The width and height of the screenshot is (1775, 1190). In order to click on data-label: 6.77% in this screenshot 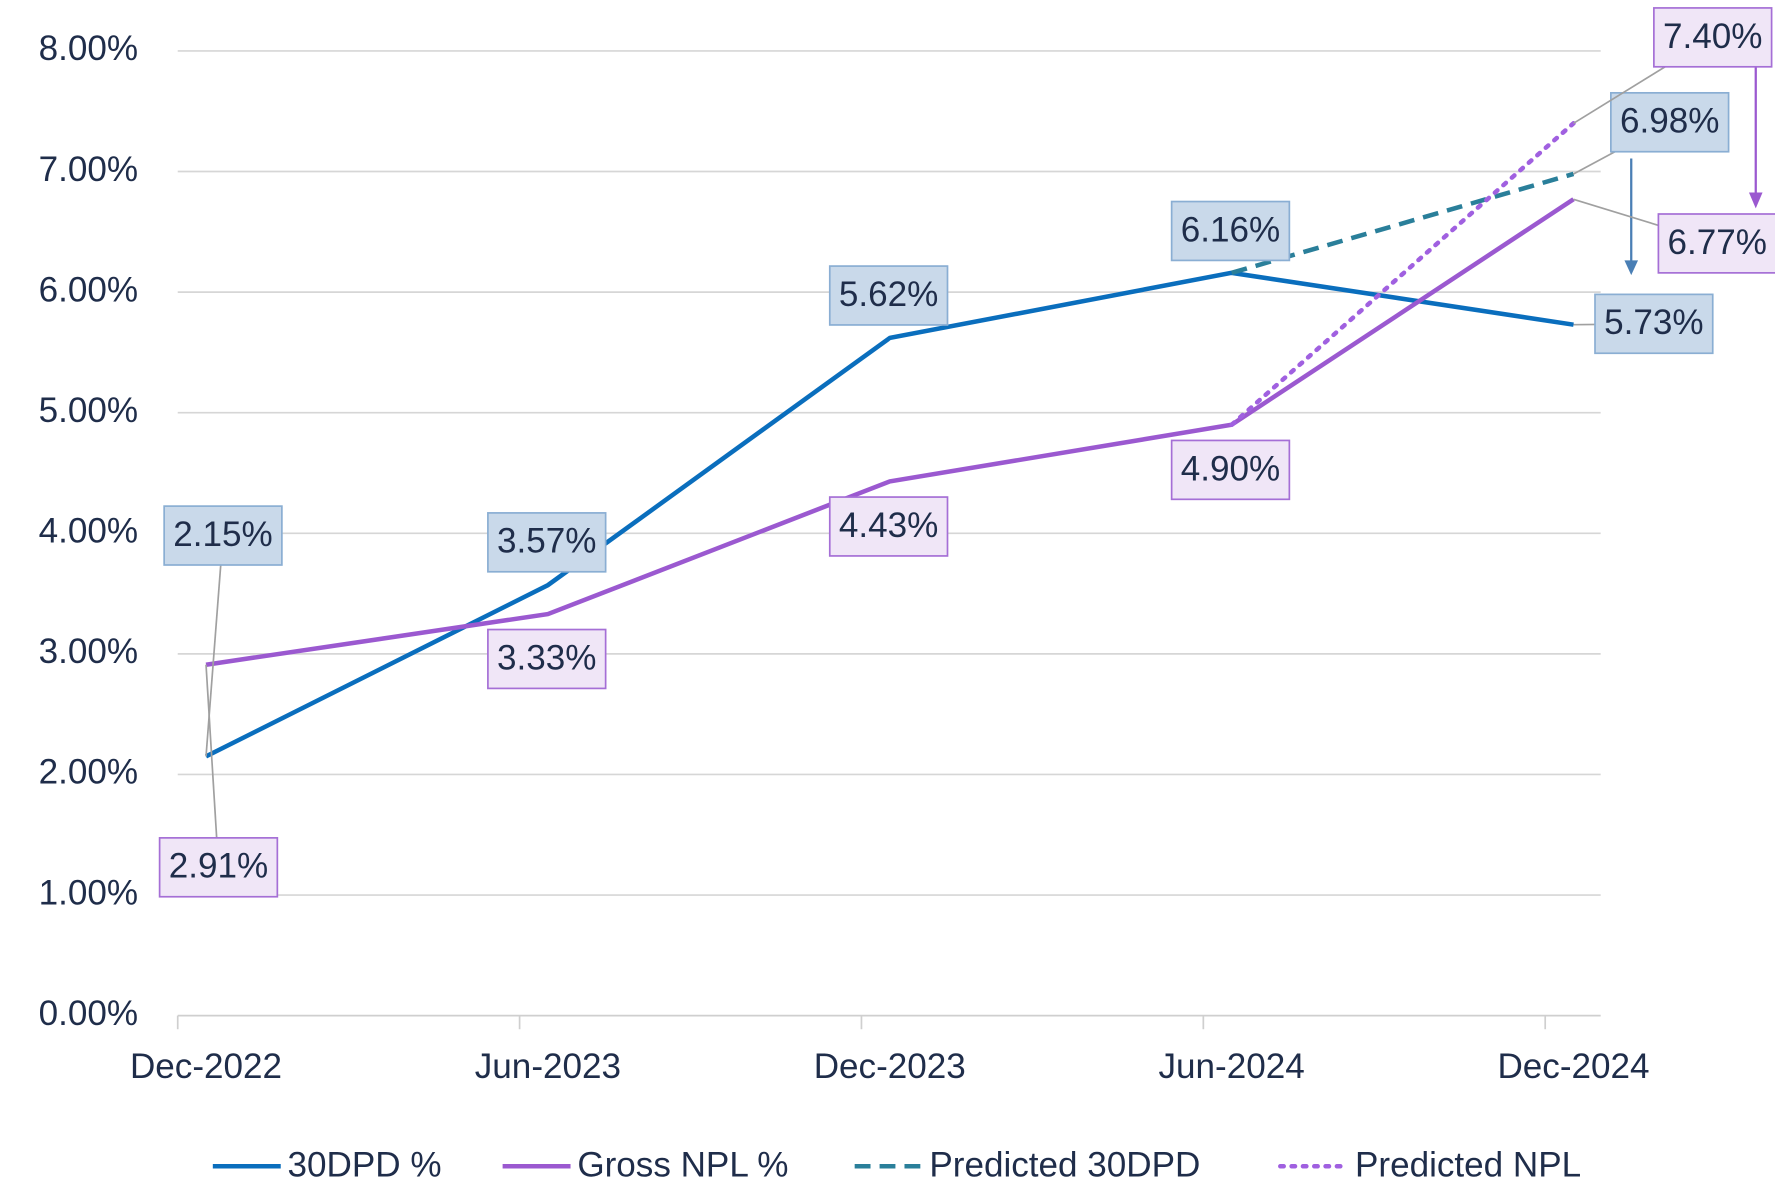, I will do `click(1717, 242)`.